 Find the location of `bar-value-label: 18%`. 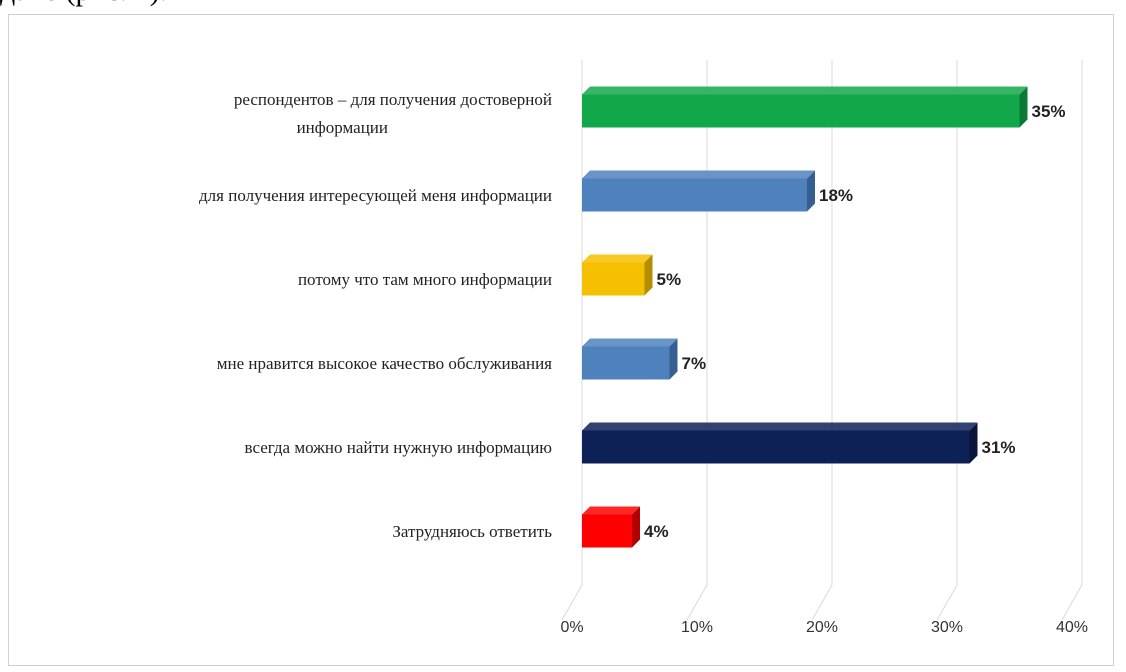

bar-value-label: 18% is located at coordinates (836, 195).